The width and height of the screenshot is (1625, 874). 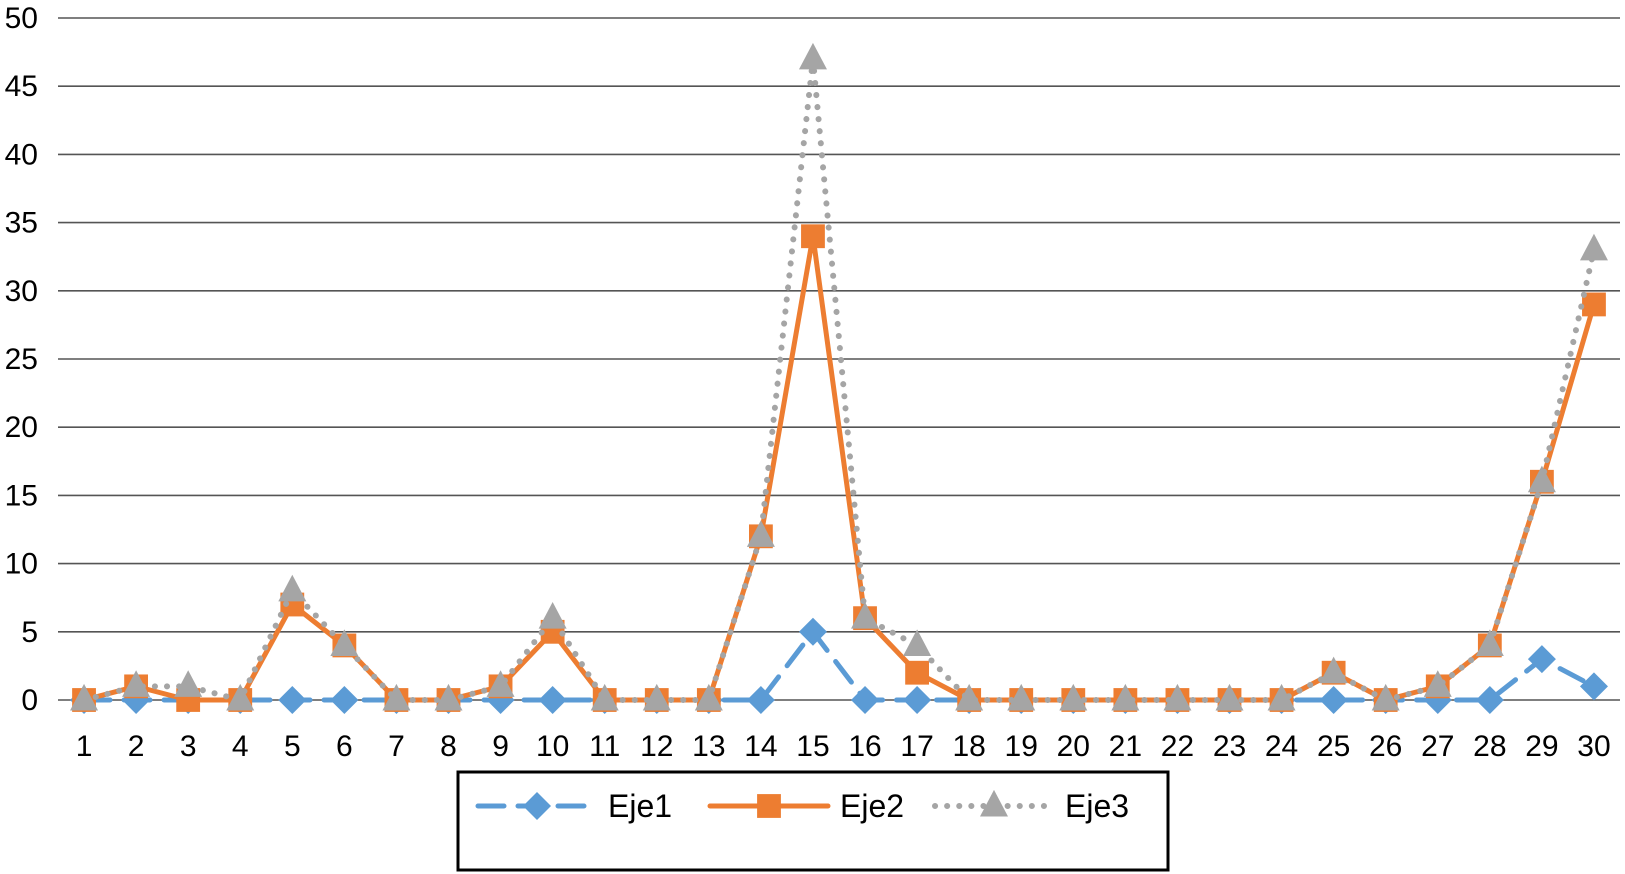 What do you see at coordinates (573, 806) in the screenshot?
I see `legend-item-eje1: Eje1` at bounding box center [573, 806].